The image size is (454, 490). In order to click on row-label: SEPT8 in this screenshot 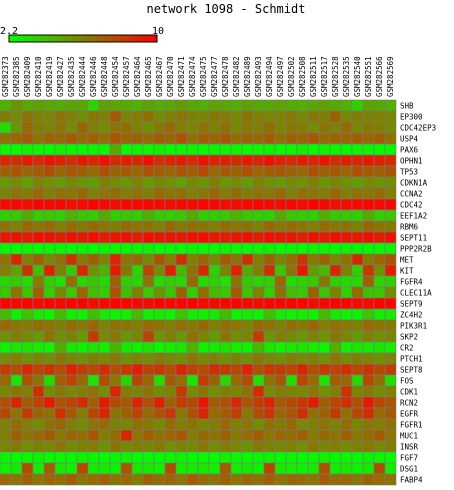, I will do `click(411, 370)`.